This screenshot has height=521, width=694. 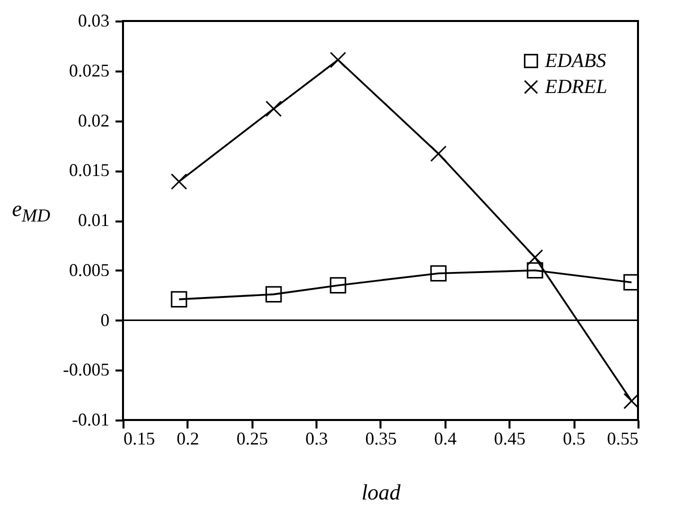 What do you see at coordinates (445, 438) in the screenshot?
I see `x-tick-label: 0.4` at bounding box center [445, 438].